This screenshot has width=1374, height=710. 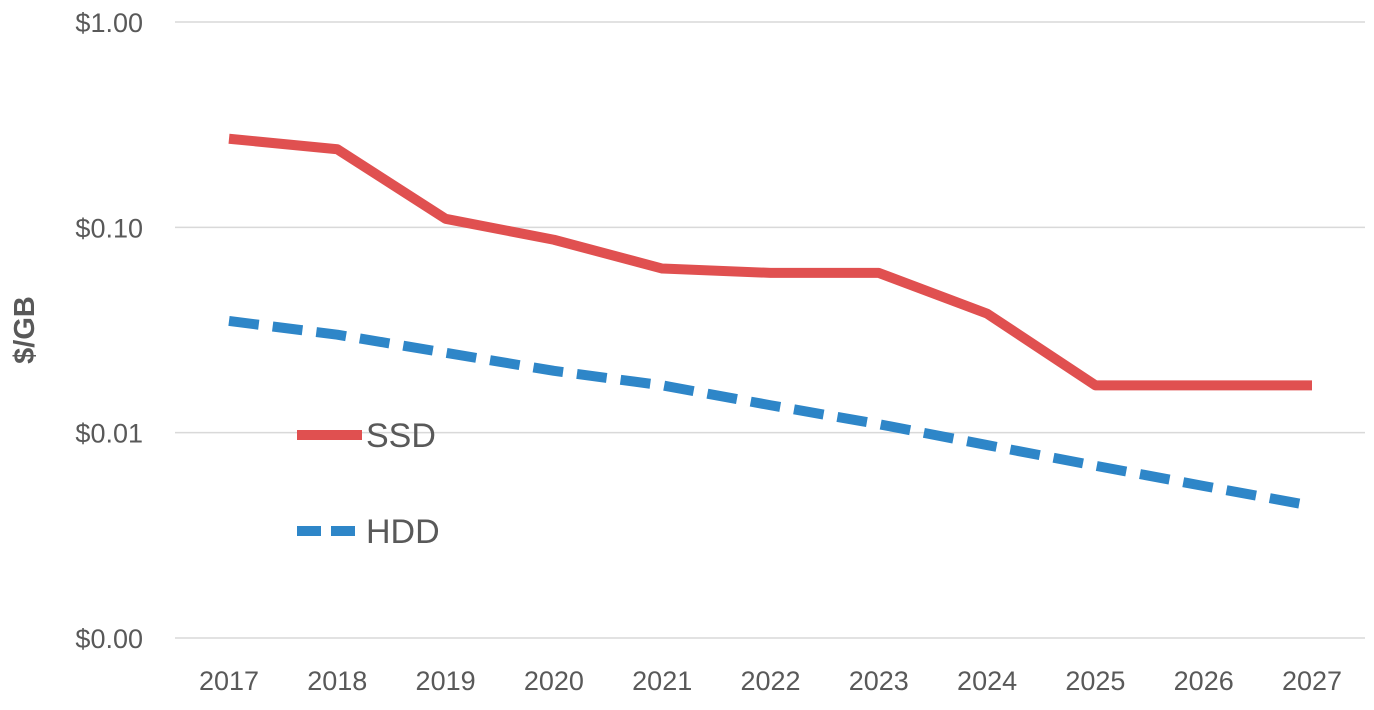 I want to click on y-tick-label: $0.10, so click(x=109, y=228).